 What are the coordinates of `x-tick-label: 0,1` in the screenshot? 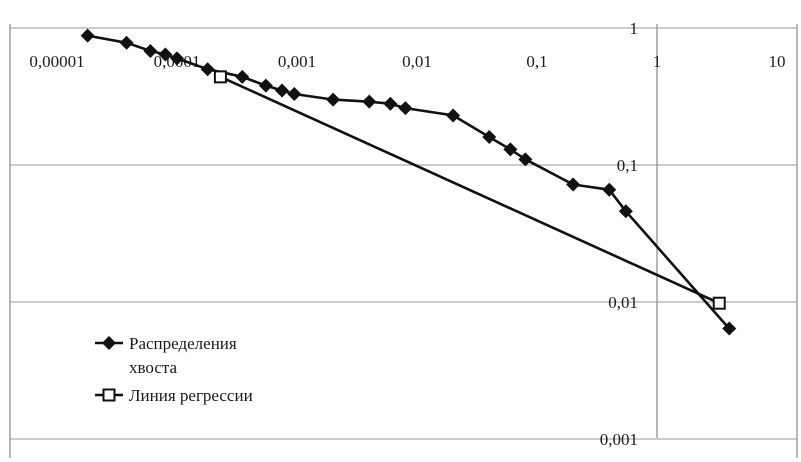 It's located at (536, 61).